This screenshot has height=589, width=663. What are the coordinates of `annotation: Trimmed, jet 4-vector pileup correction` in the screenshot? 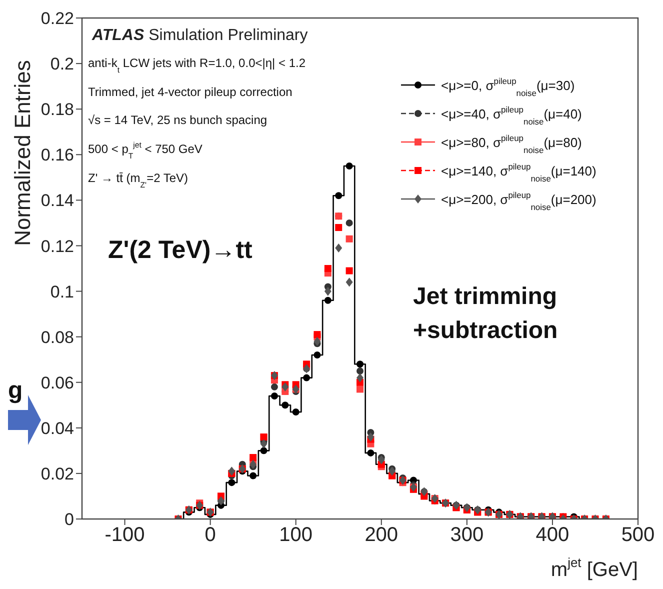 It's located at (190, 92).